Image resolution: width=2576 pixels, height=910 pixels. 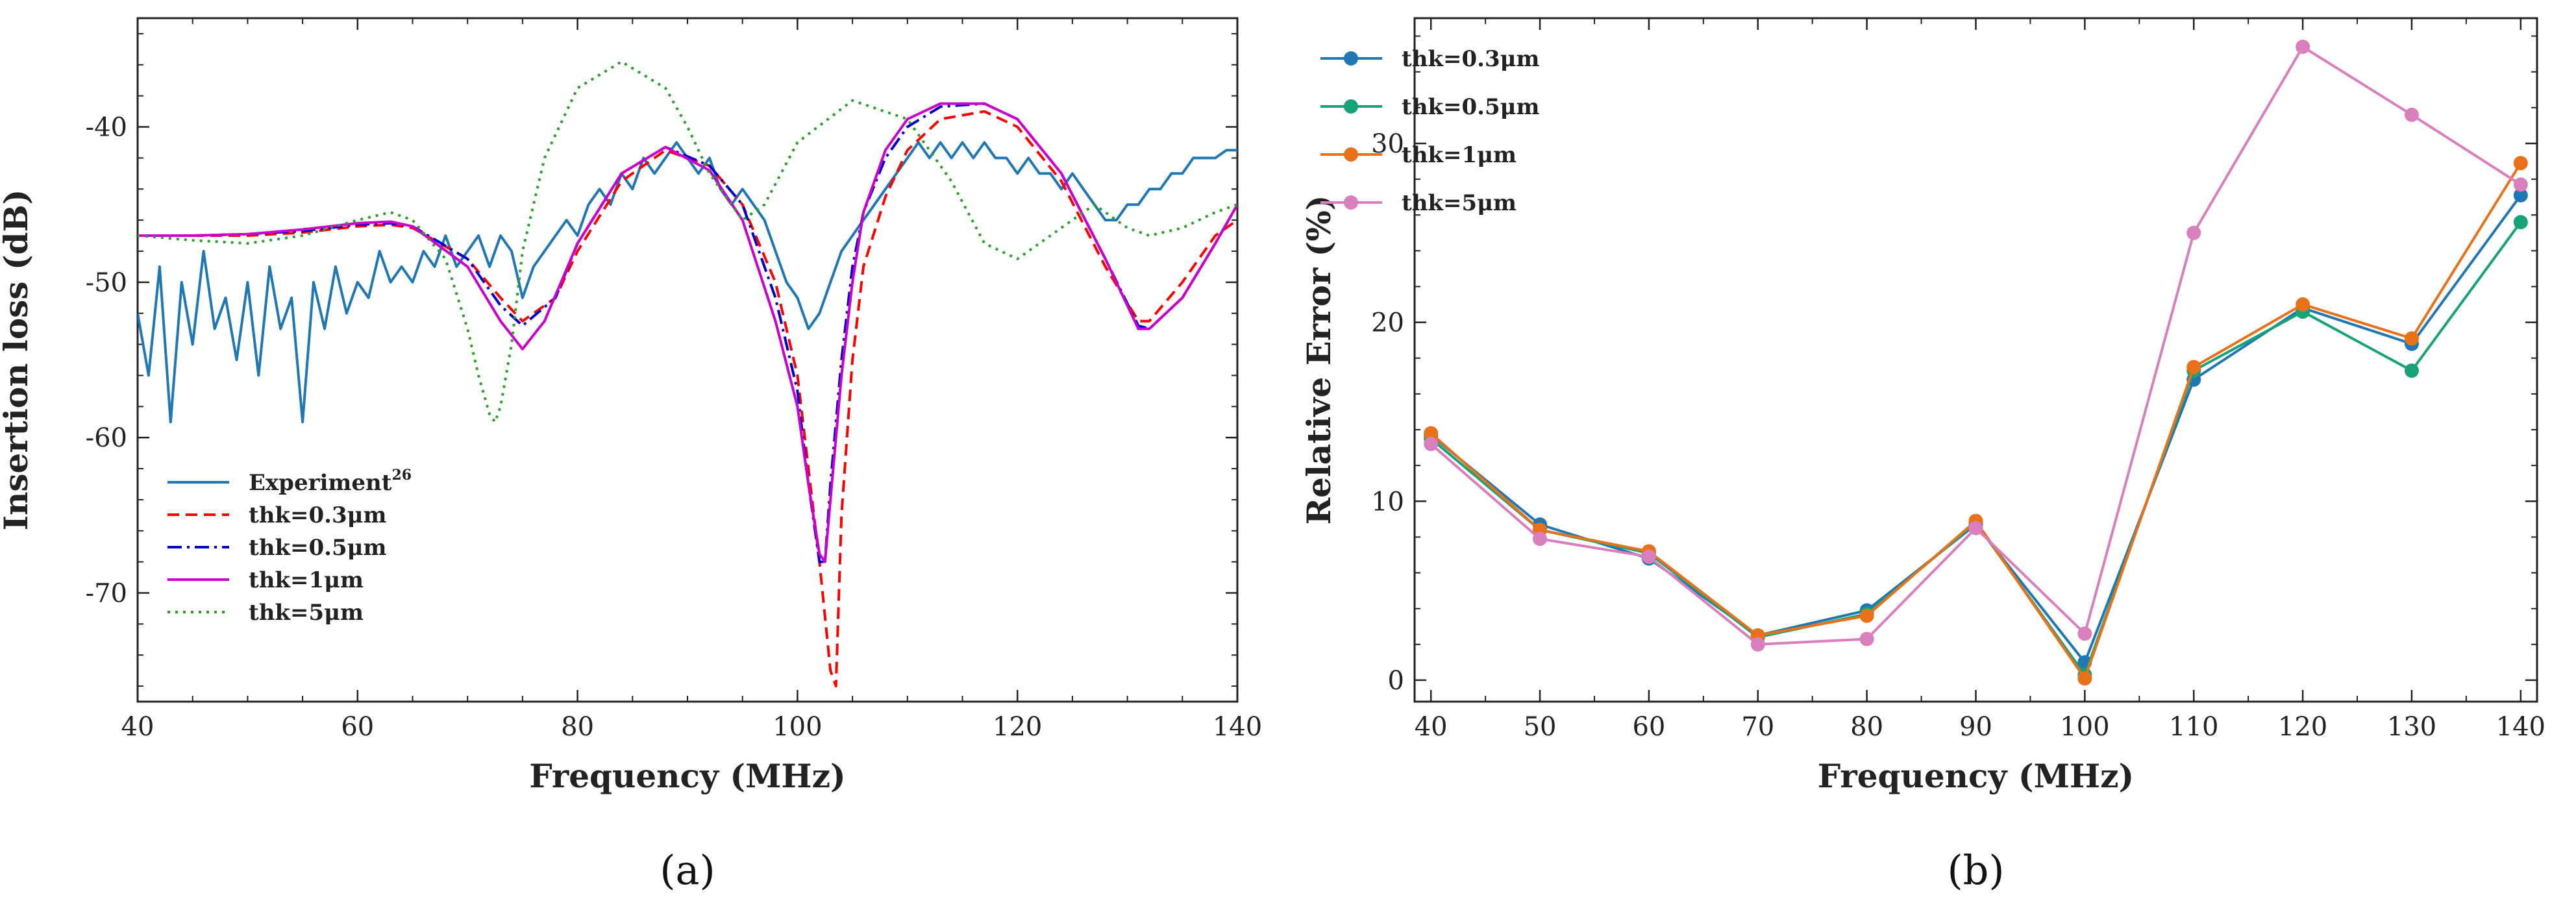 I want to click on x-tick-label: 110, so click(x=2193, y=727).